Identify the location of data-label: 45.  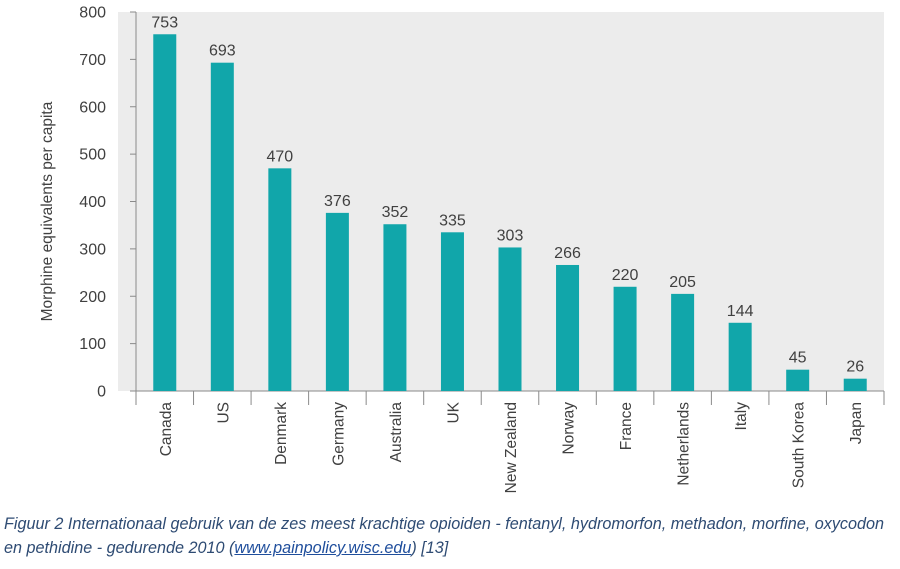
(798, 358).